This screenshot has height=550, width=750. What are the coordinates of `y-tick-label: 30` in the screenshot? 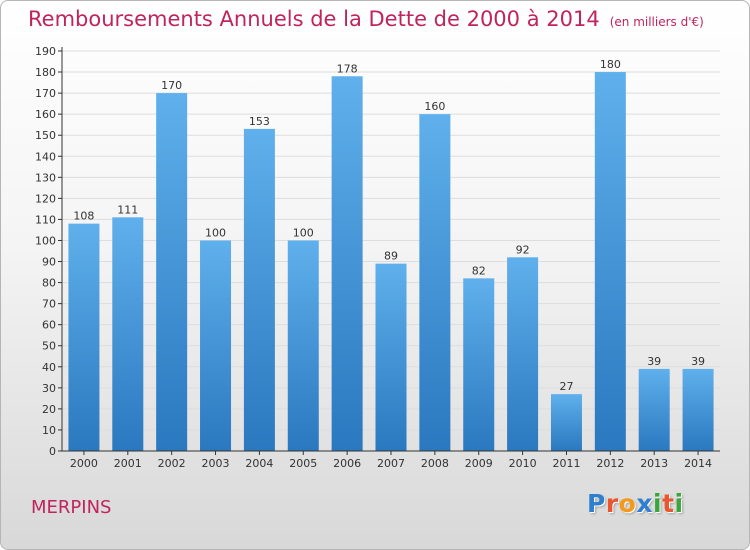 It's located at (49, 388).